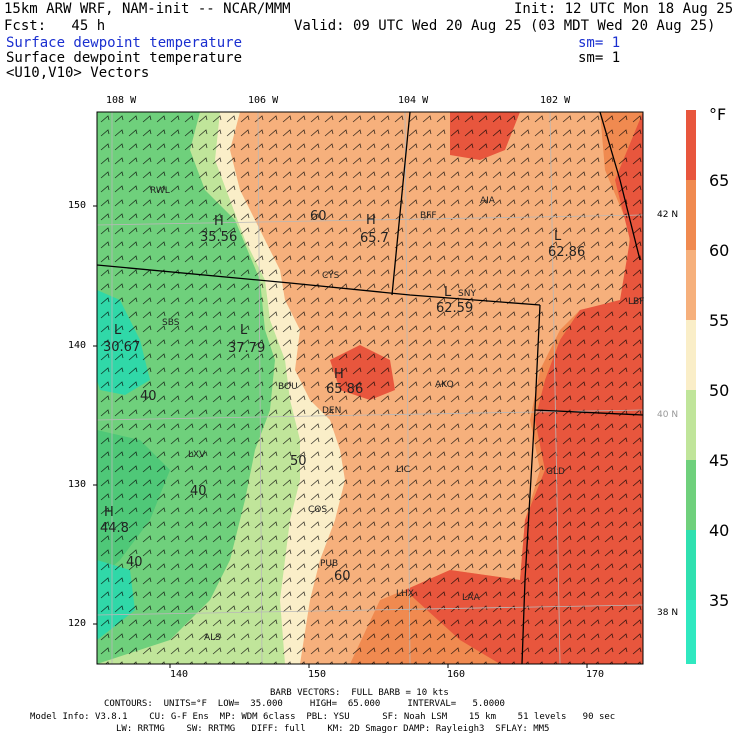  Describe the element at coordinates (566, 252) in the screenshot. I see `extremum-value: 62.86` at that location.